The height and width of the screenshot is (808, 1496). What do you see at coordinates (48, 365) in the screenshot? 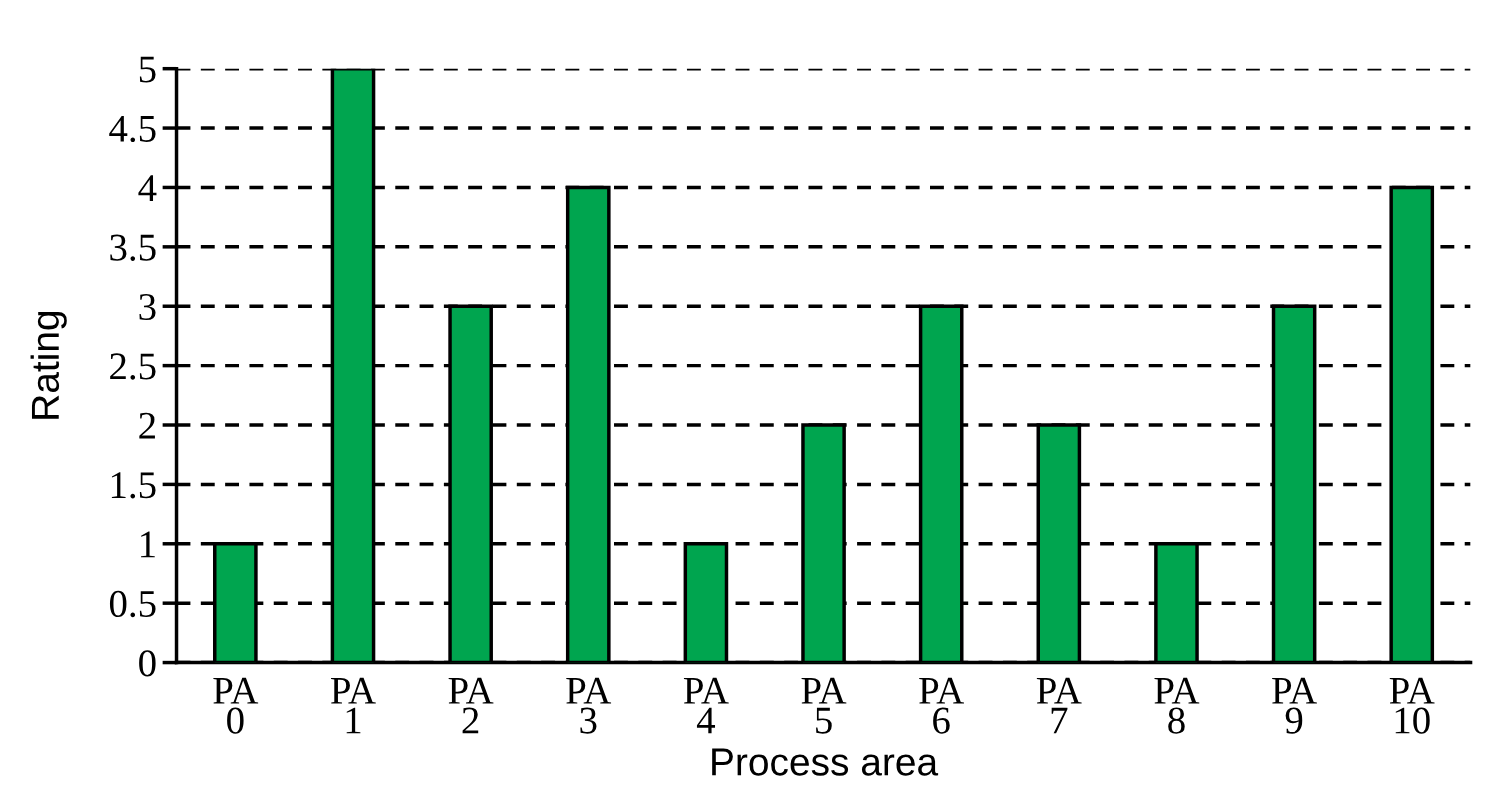
I see `y-axis-title: Rating` at bounding box center [48, 365].